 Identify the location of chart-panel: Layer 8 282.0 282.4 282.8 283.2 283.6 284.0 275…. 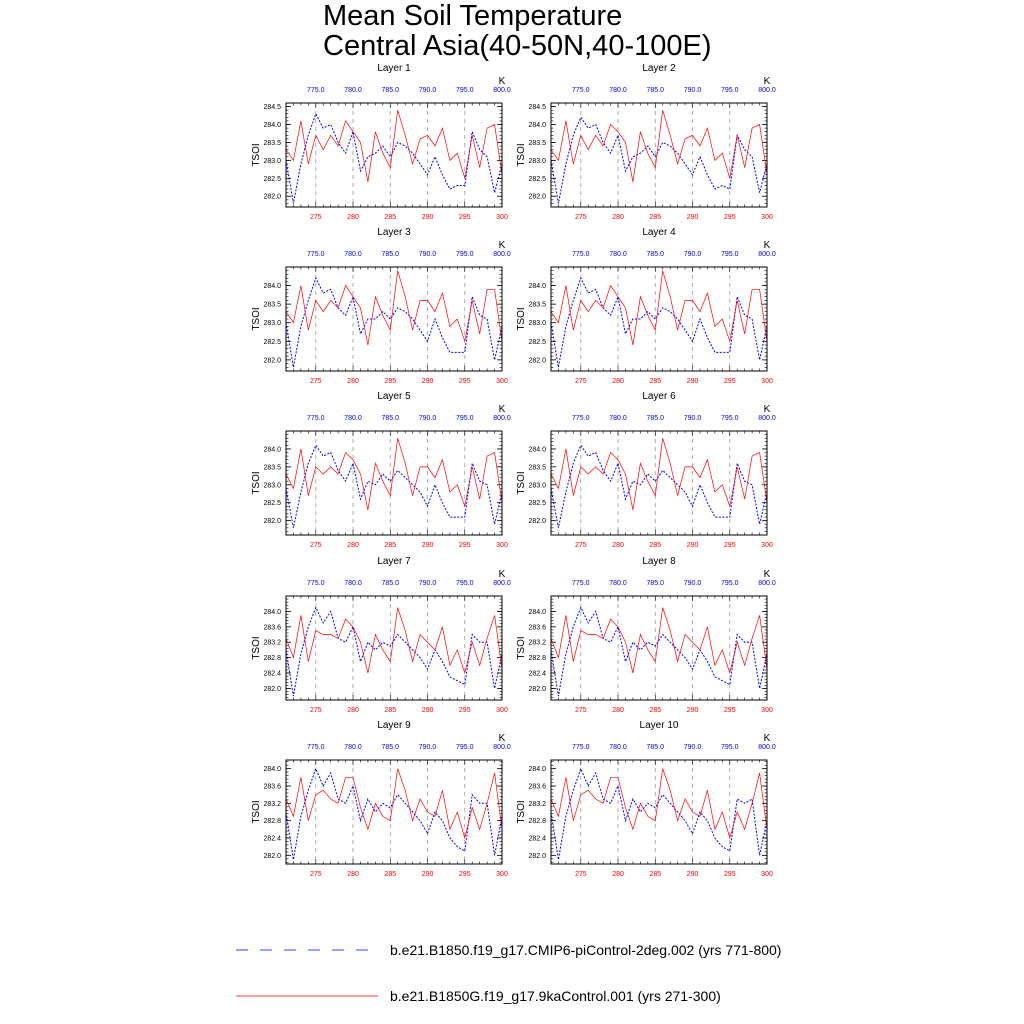
(646, 635).